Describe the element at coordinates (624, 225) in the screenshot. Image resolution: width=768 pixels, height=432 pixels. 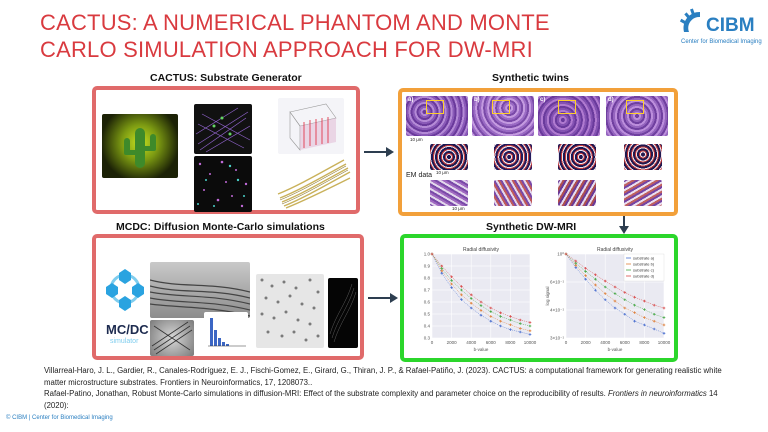
I see `arrow-down-icon` at that location.